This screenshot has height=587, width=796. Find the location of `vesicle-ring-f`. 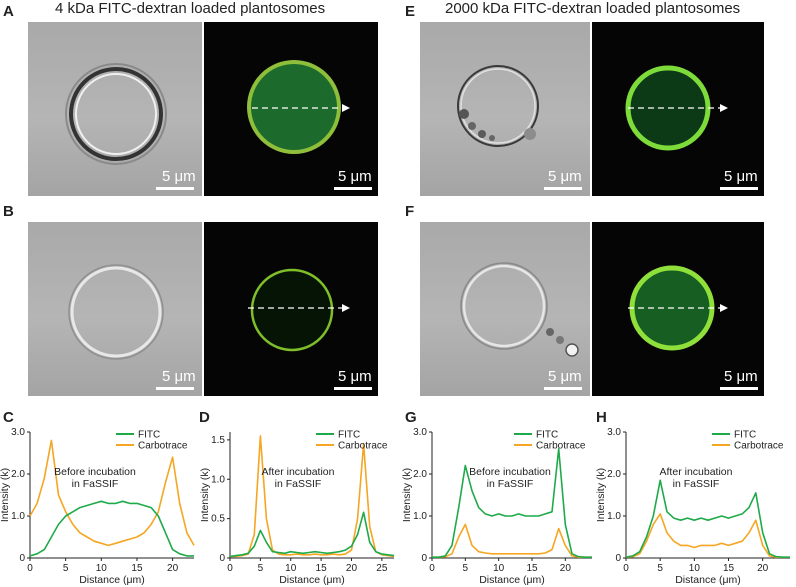

vesicle-ring-f is located at coordinates (519, 309).